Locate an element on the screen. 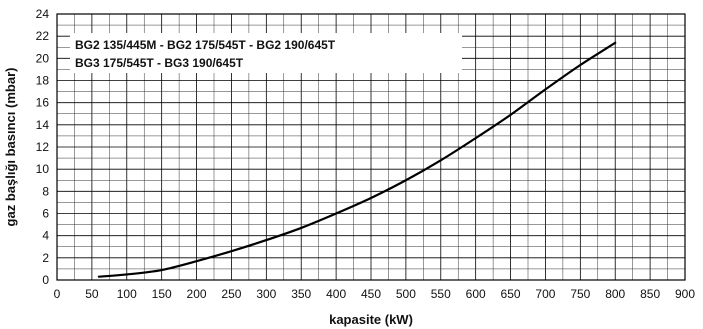  y-tick-label: 4 is located at coordinates (45, 236).